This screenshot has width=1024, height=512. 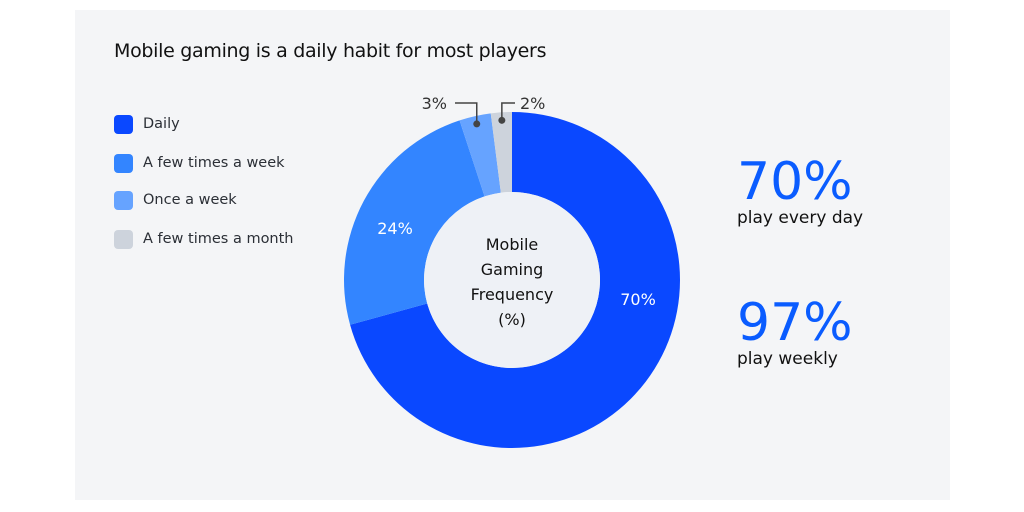 What do you see at coordinates (480, 155) in the screenshot?
I see `slice-once-week` at bounding box center [480, 155].